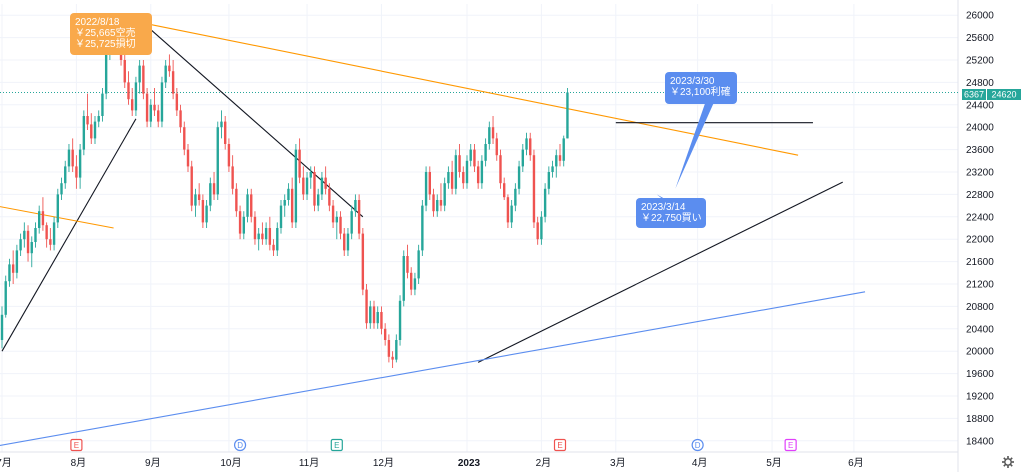  Describe the element at coordinates (1008, 462) in the screenshot. I see `settings-gear-icon` at that location.